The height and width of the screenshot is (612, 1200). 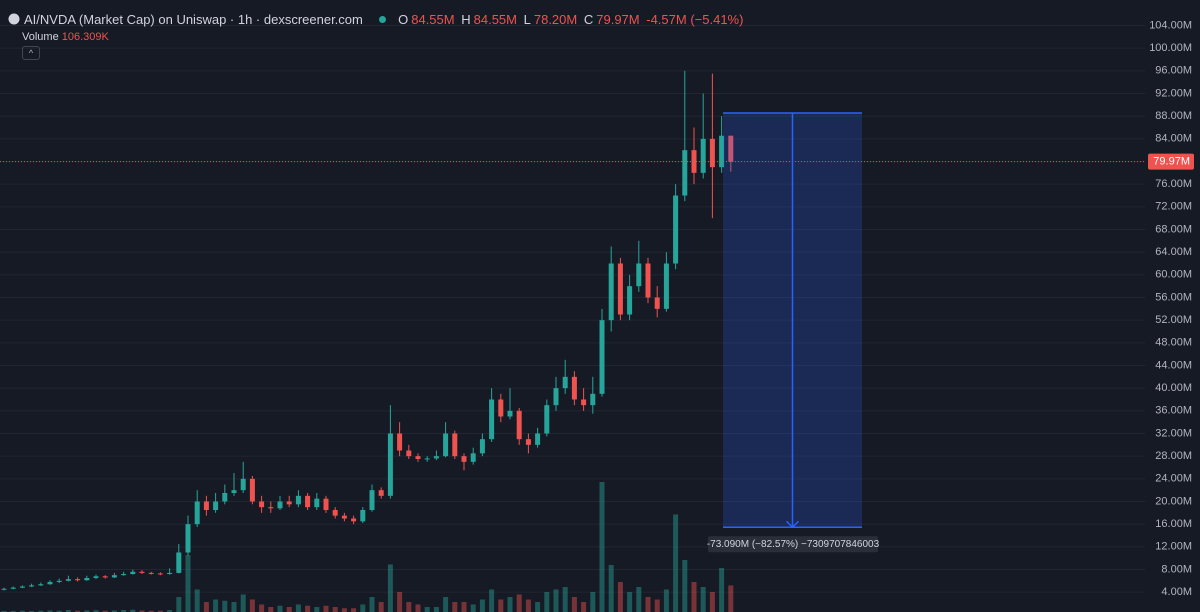 What do you see at coordinates (1173, 524) in the screenshot?
I see `y-tick-label: 16.00M` at bounding box center [1173, 524].